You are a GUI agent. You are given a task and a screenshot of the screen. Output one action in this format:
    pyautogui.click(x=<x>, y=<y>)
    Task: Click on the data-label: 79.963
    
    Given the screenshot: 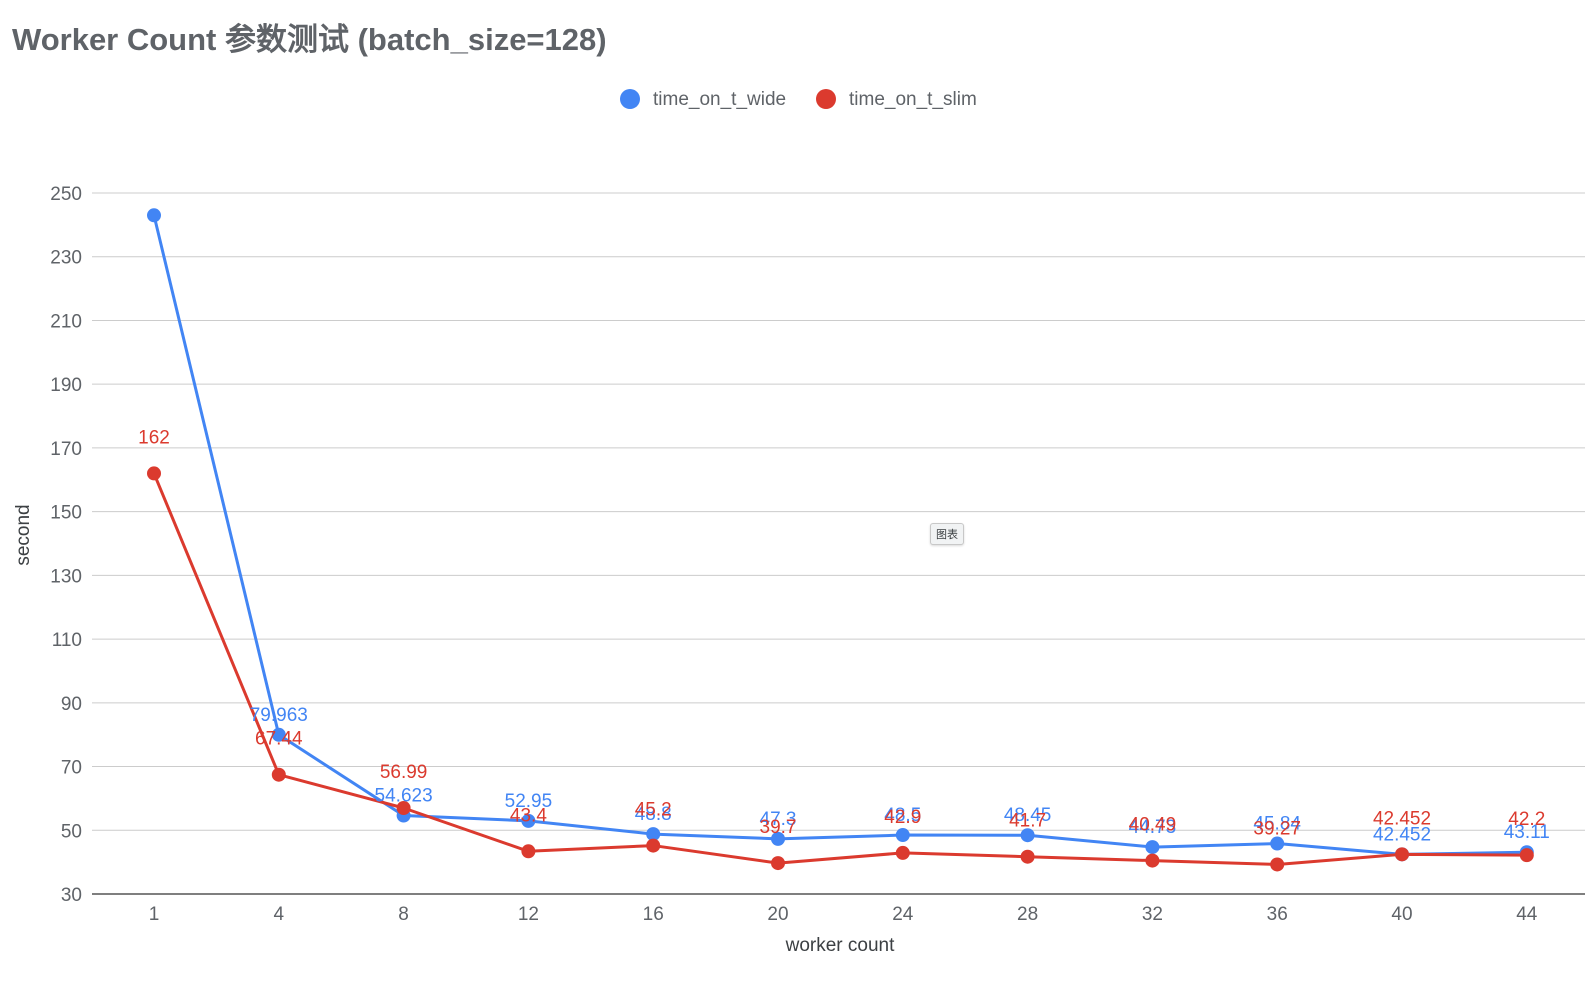 What is the action you would take?
    pyautogui.click(x=279, y=715)
    